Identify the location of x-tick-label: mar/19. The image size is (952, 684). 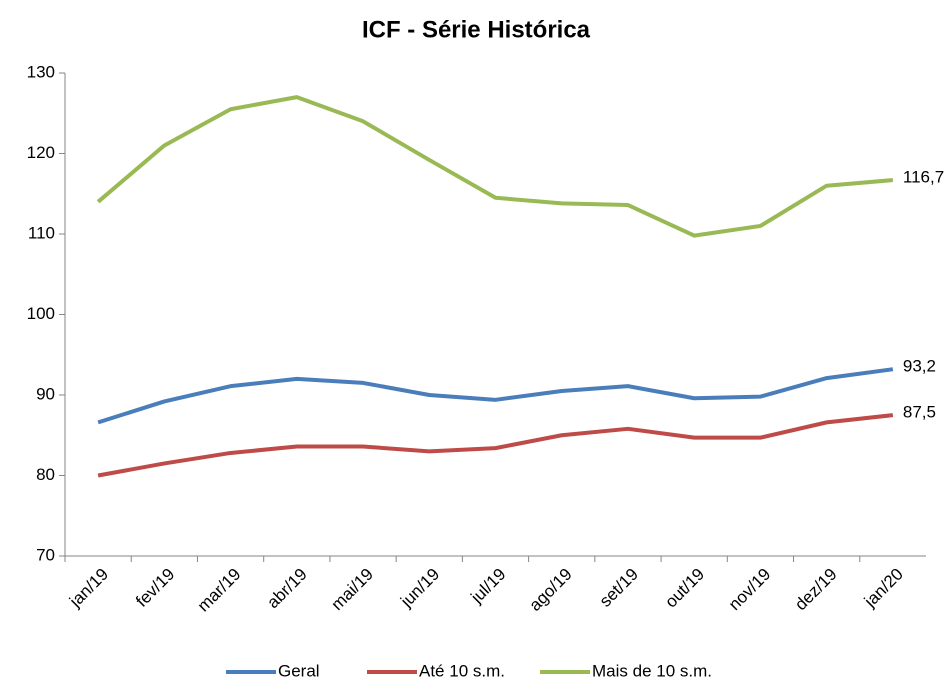
(219, 590).